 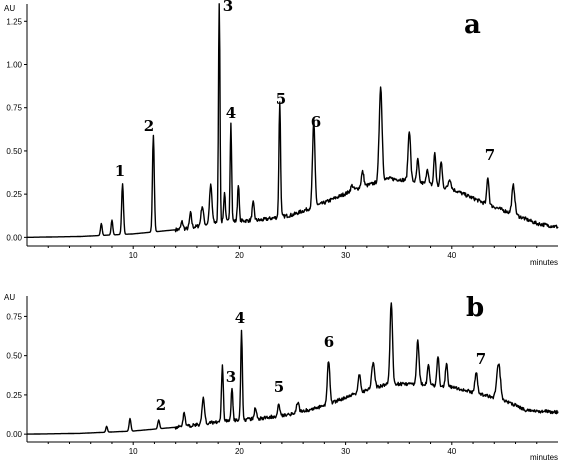 What do you see at coordinates (544, 262) in the screenshot?
I see `x-axis-label-a: minutes` at bounding box center [544, 262].